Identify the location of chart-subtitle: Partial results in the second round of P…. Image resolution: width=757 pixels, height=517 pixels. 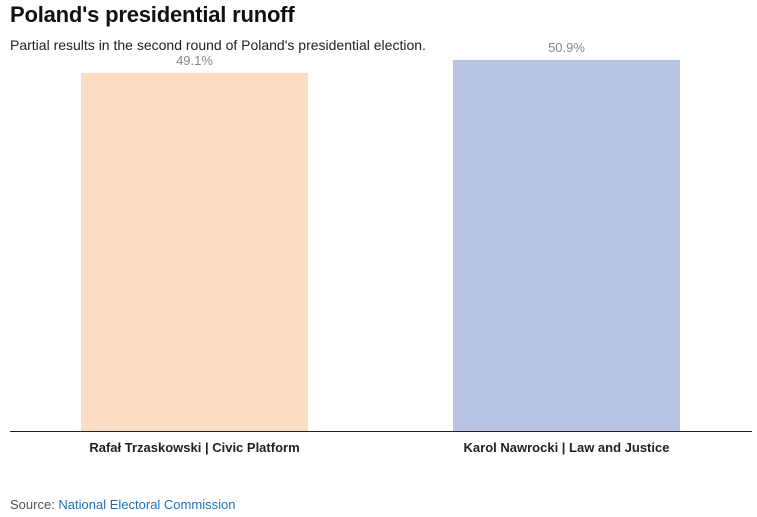
(218, 45).